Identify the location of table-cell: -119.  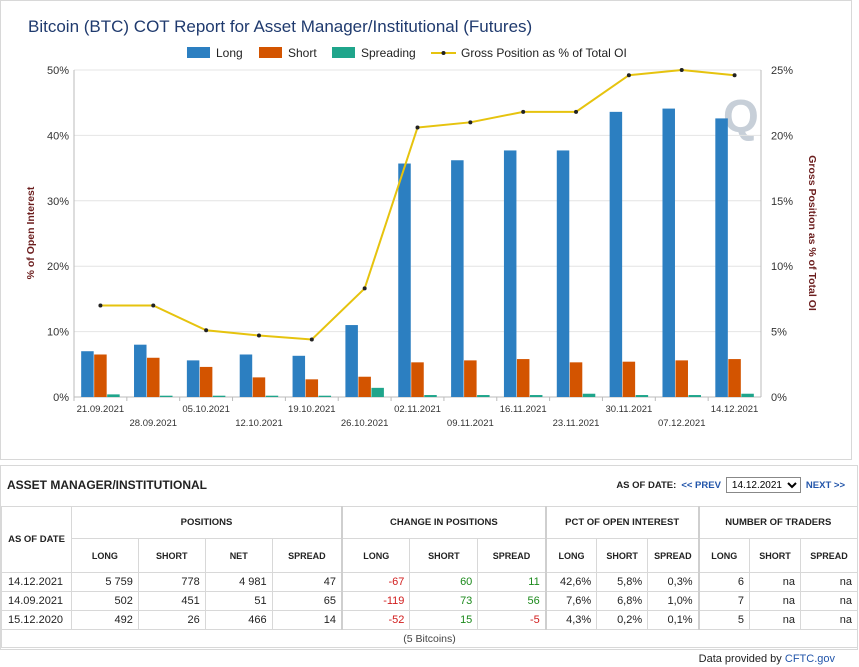
(376, 601).